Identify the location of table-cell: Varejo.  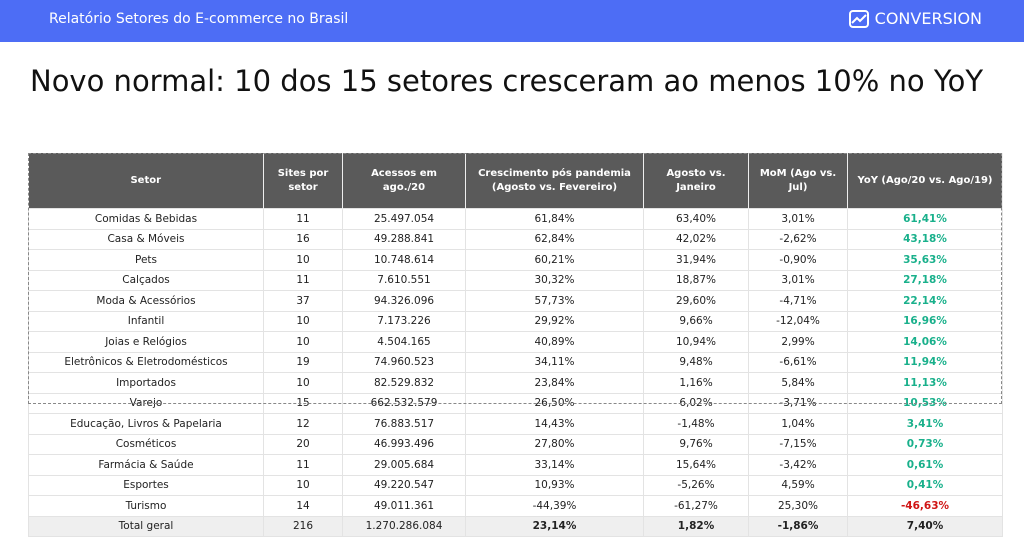
(146, 403).